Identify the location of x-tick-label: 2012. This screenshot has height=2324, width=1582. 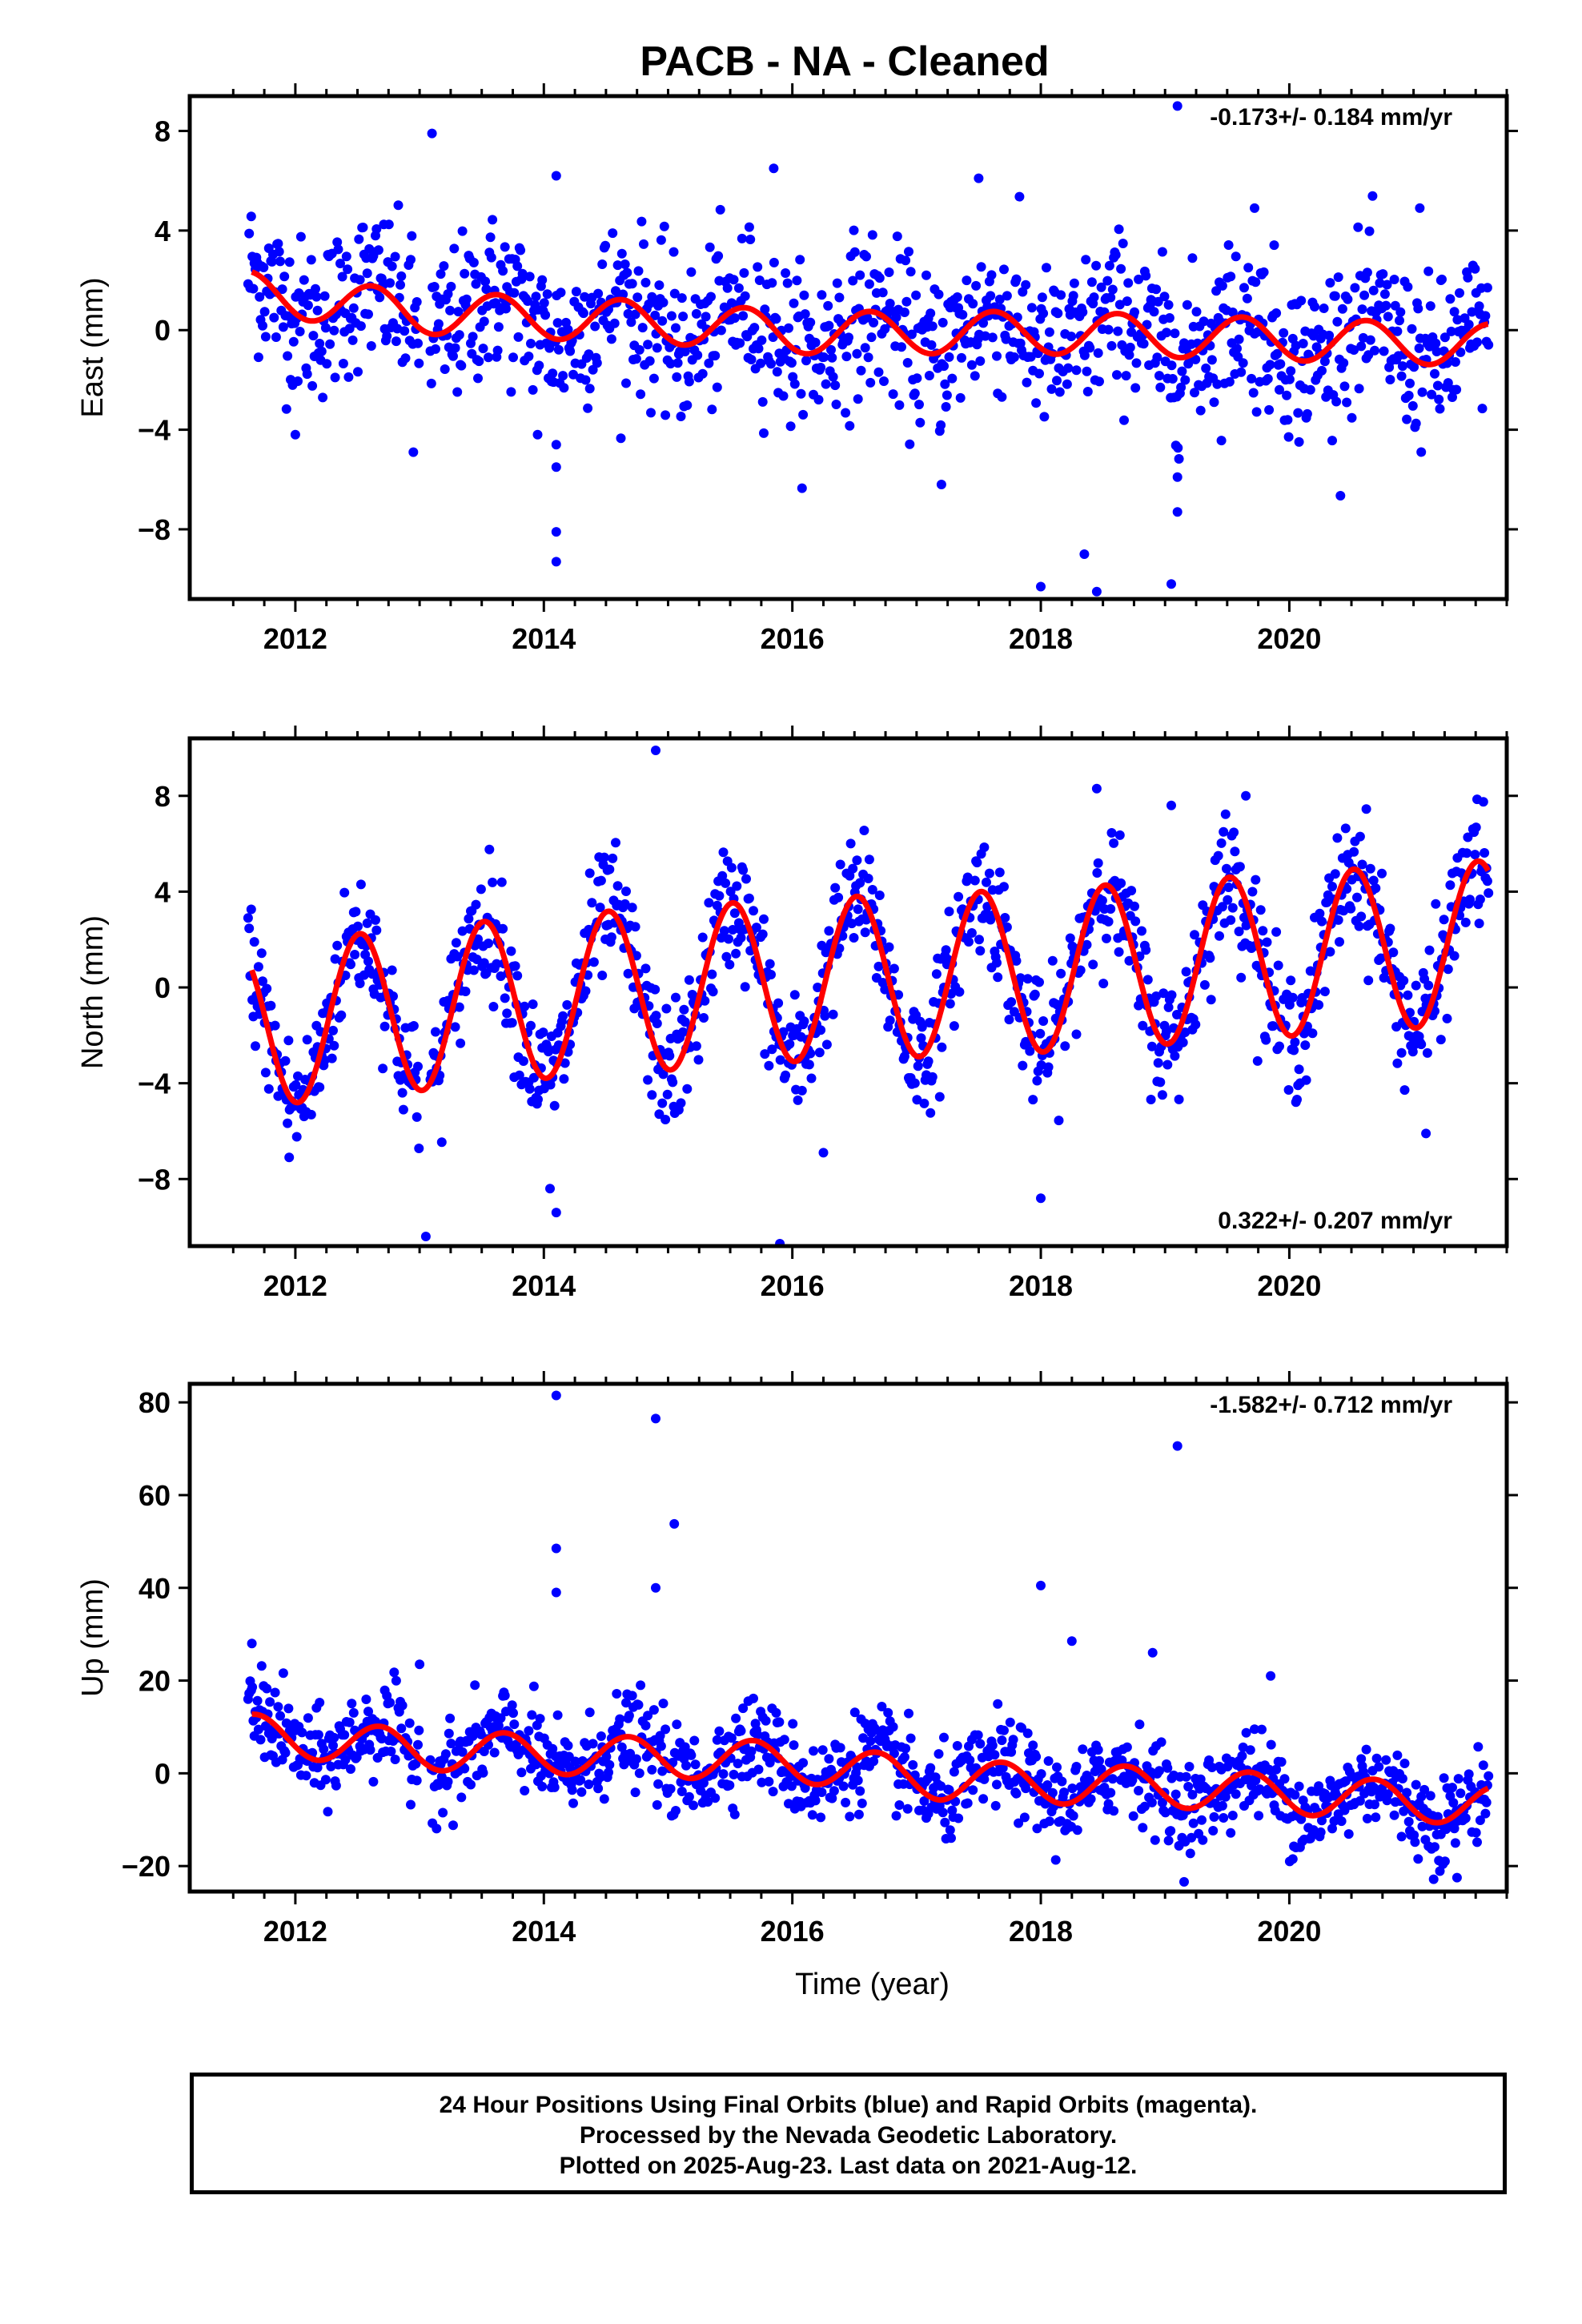
(295, 1931).